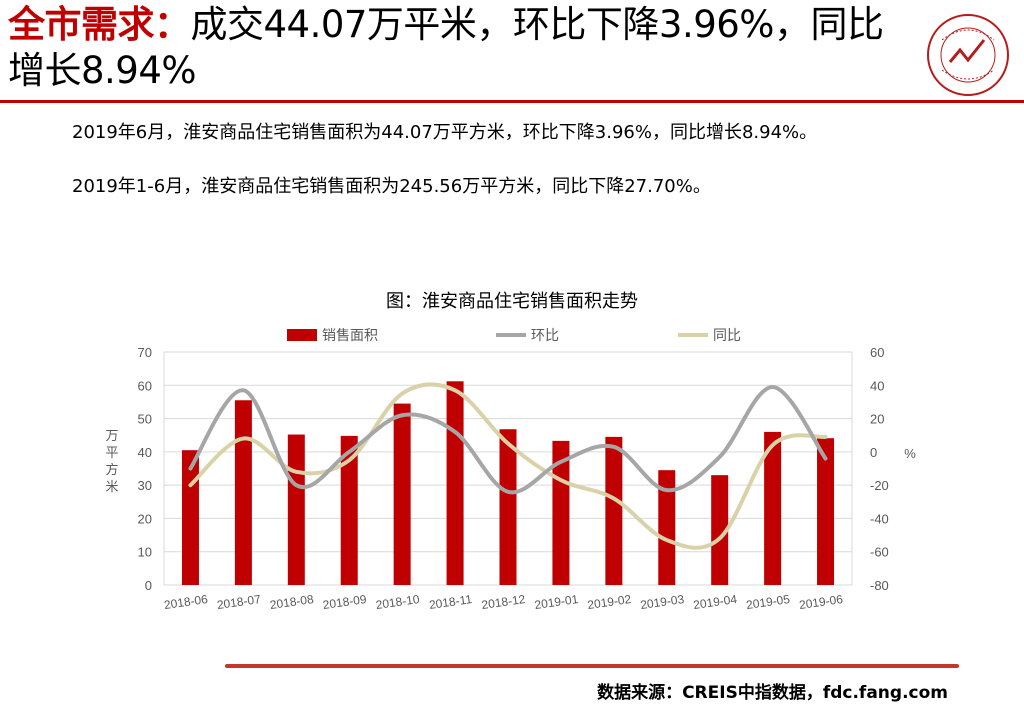 This screenshot has width=1024, height=709. Describe the element at coordinates (239, 602) in the screenshot. I see `x-tick-label: 2018-07` at that location.